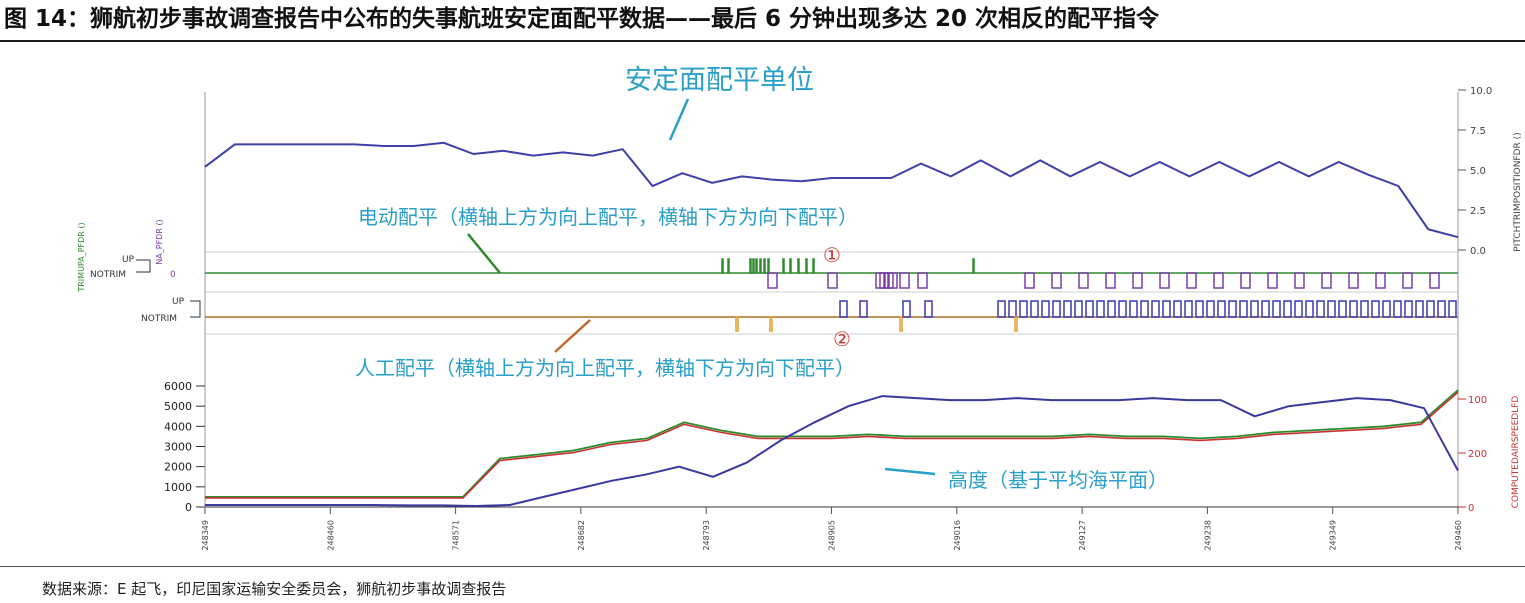 The height and width of the screenshot is (603, 1525). What do you see at coordinates (1082, 535) in the screenshot?
I see `x-tick-label: 249127` at bounding box center [1082, 535].